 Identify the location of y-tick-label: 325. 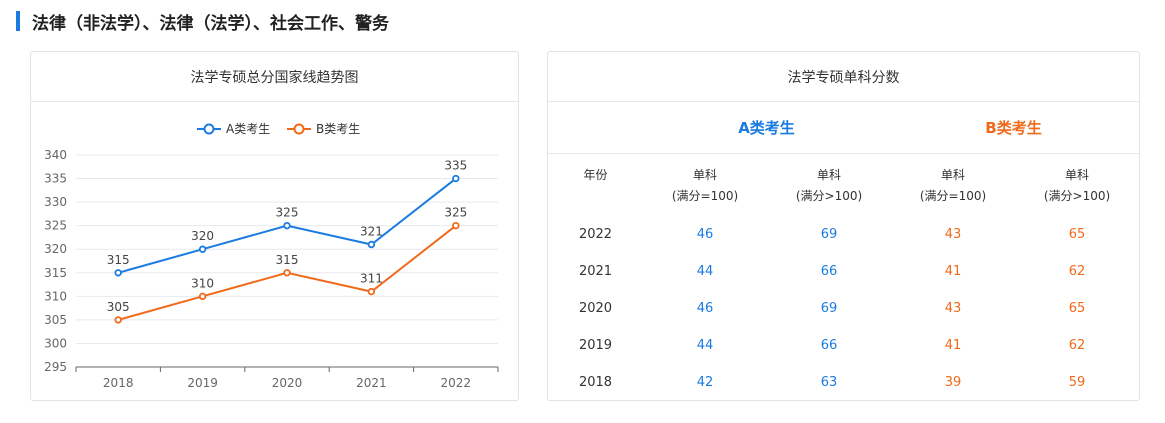
(55, 226).